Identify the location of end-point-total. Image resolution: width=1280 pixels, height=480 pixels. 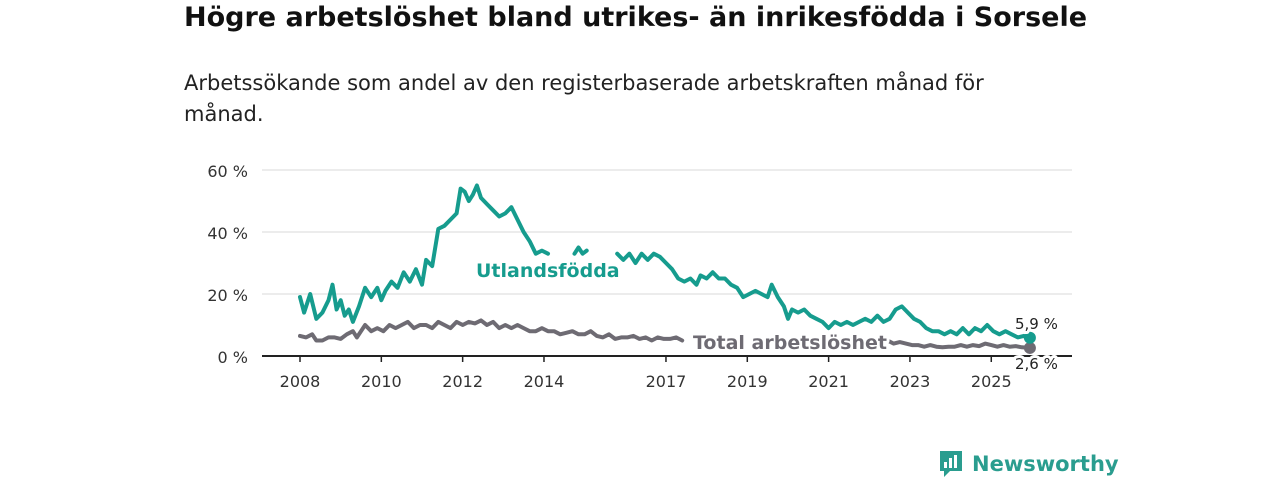
(1029, 347).